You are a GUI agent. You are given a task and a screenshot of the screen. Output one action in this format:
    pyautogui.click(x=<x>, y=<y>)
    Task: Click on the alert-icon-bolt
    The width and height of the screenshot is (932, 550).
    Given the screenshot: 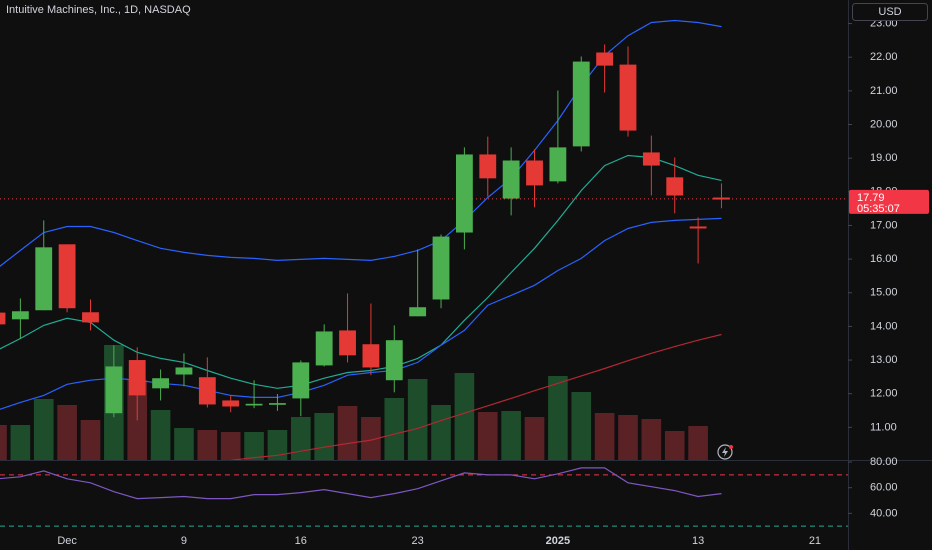 What is the action you would take?
    pyautogui.click(x=725, y=452)
    